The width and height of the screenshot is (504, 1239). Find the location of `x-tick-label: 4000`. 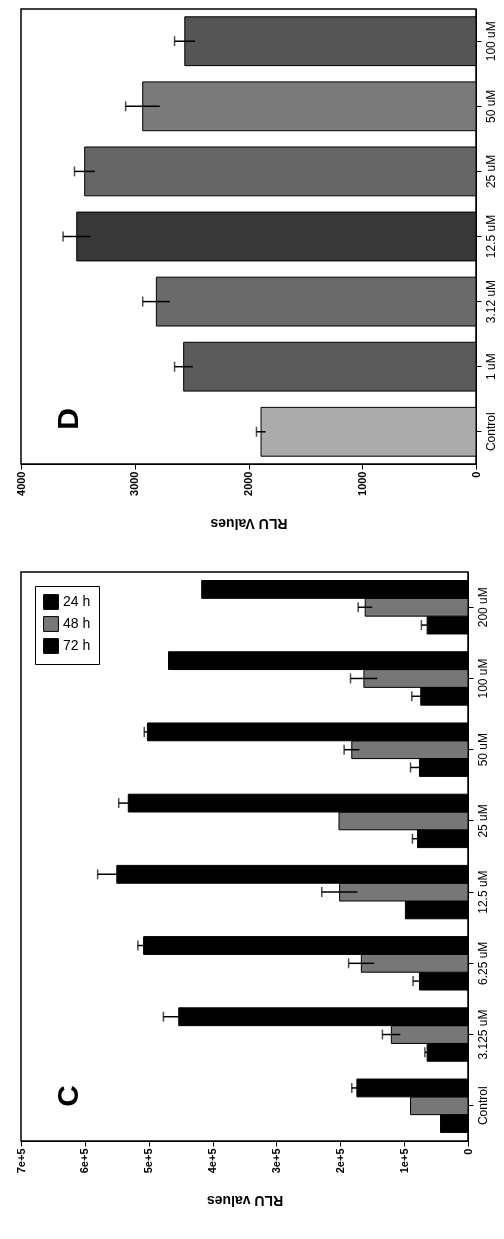

x-tick-label: 4000 is located at coordinates (20, 483).